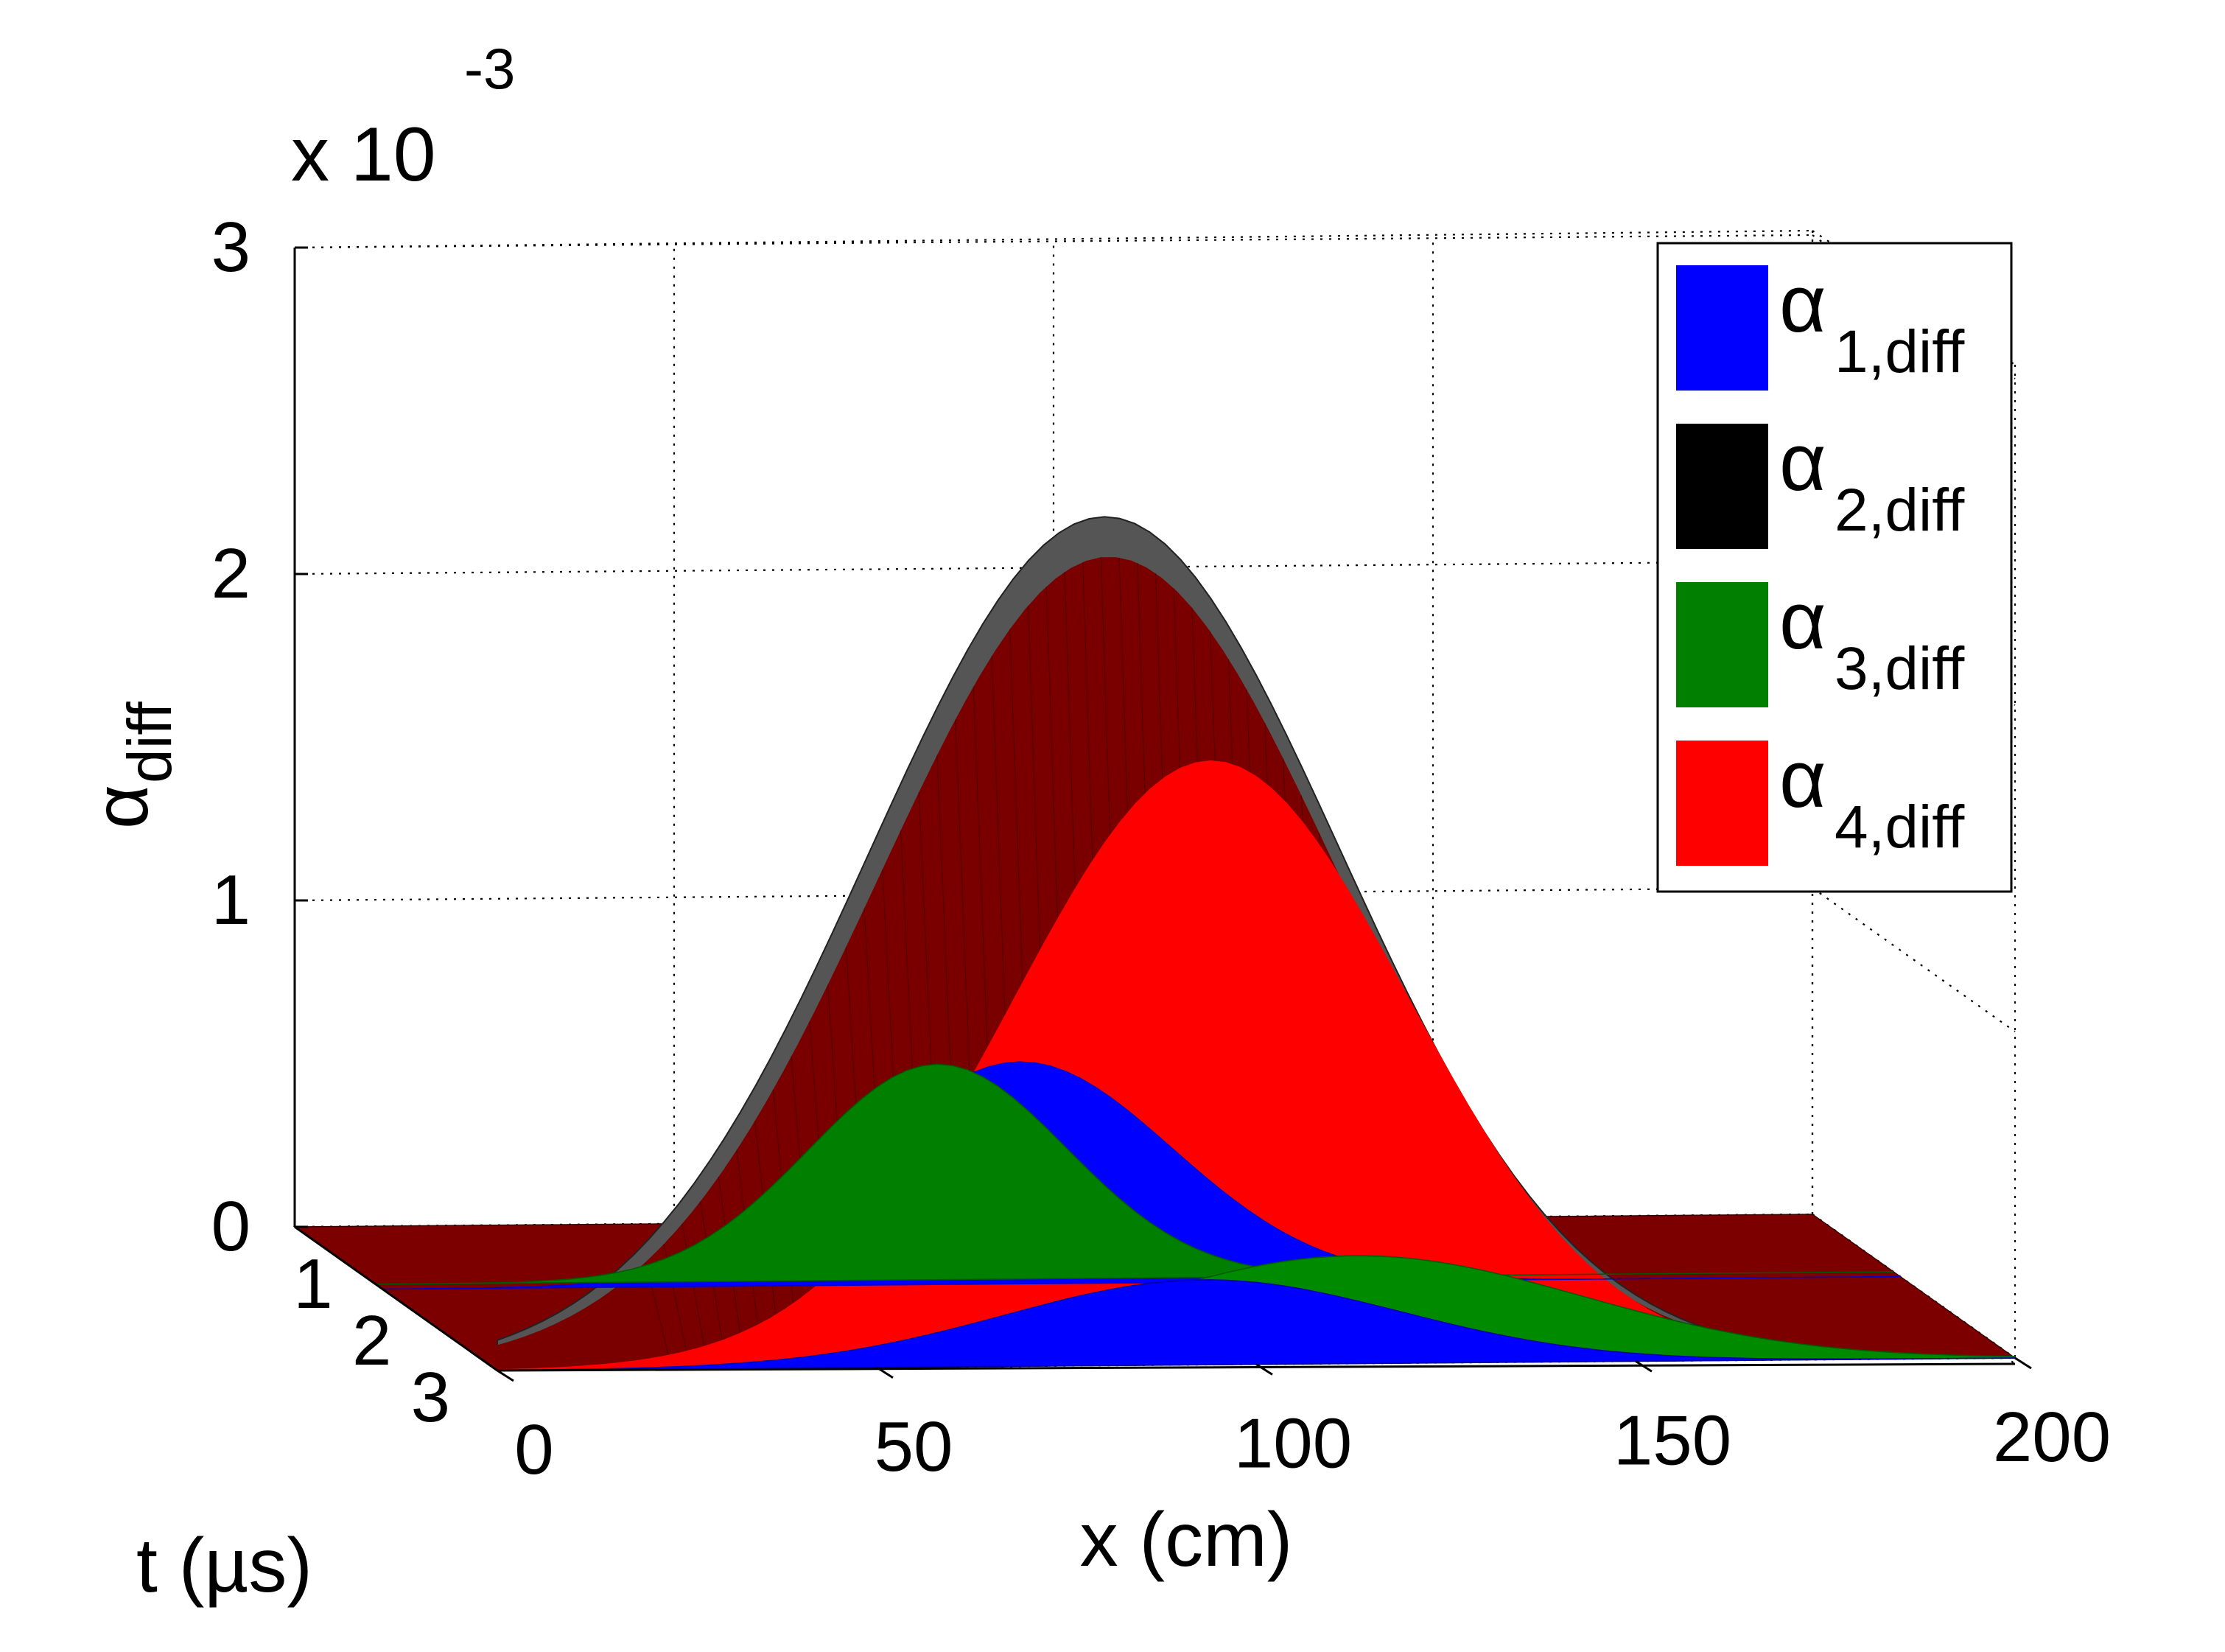 This screenshot has height=1652, width=2225. What do you see at coordinates (1186, 1540) in the screenshot?
I see `x-axis-label: x (cm)` at bounding box center [1186, 1540].